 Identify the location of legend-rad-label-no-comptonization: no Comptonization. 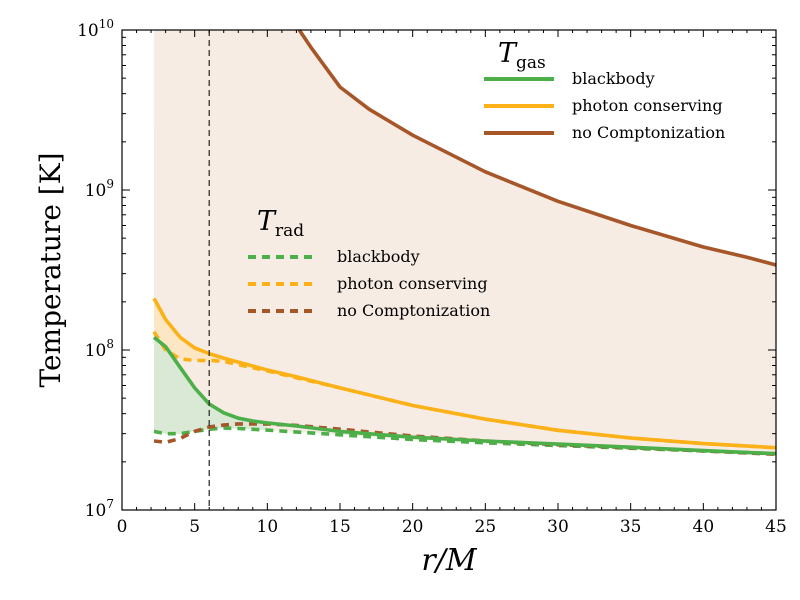
(413, 310).